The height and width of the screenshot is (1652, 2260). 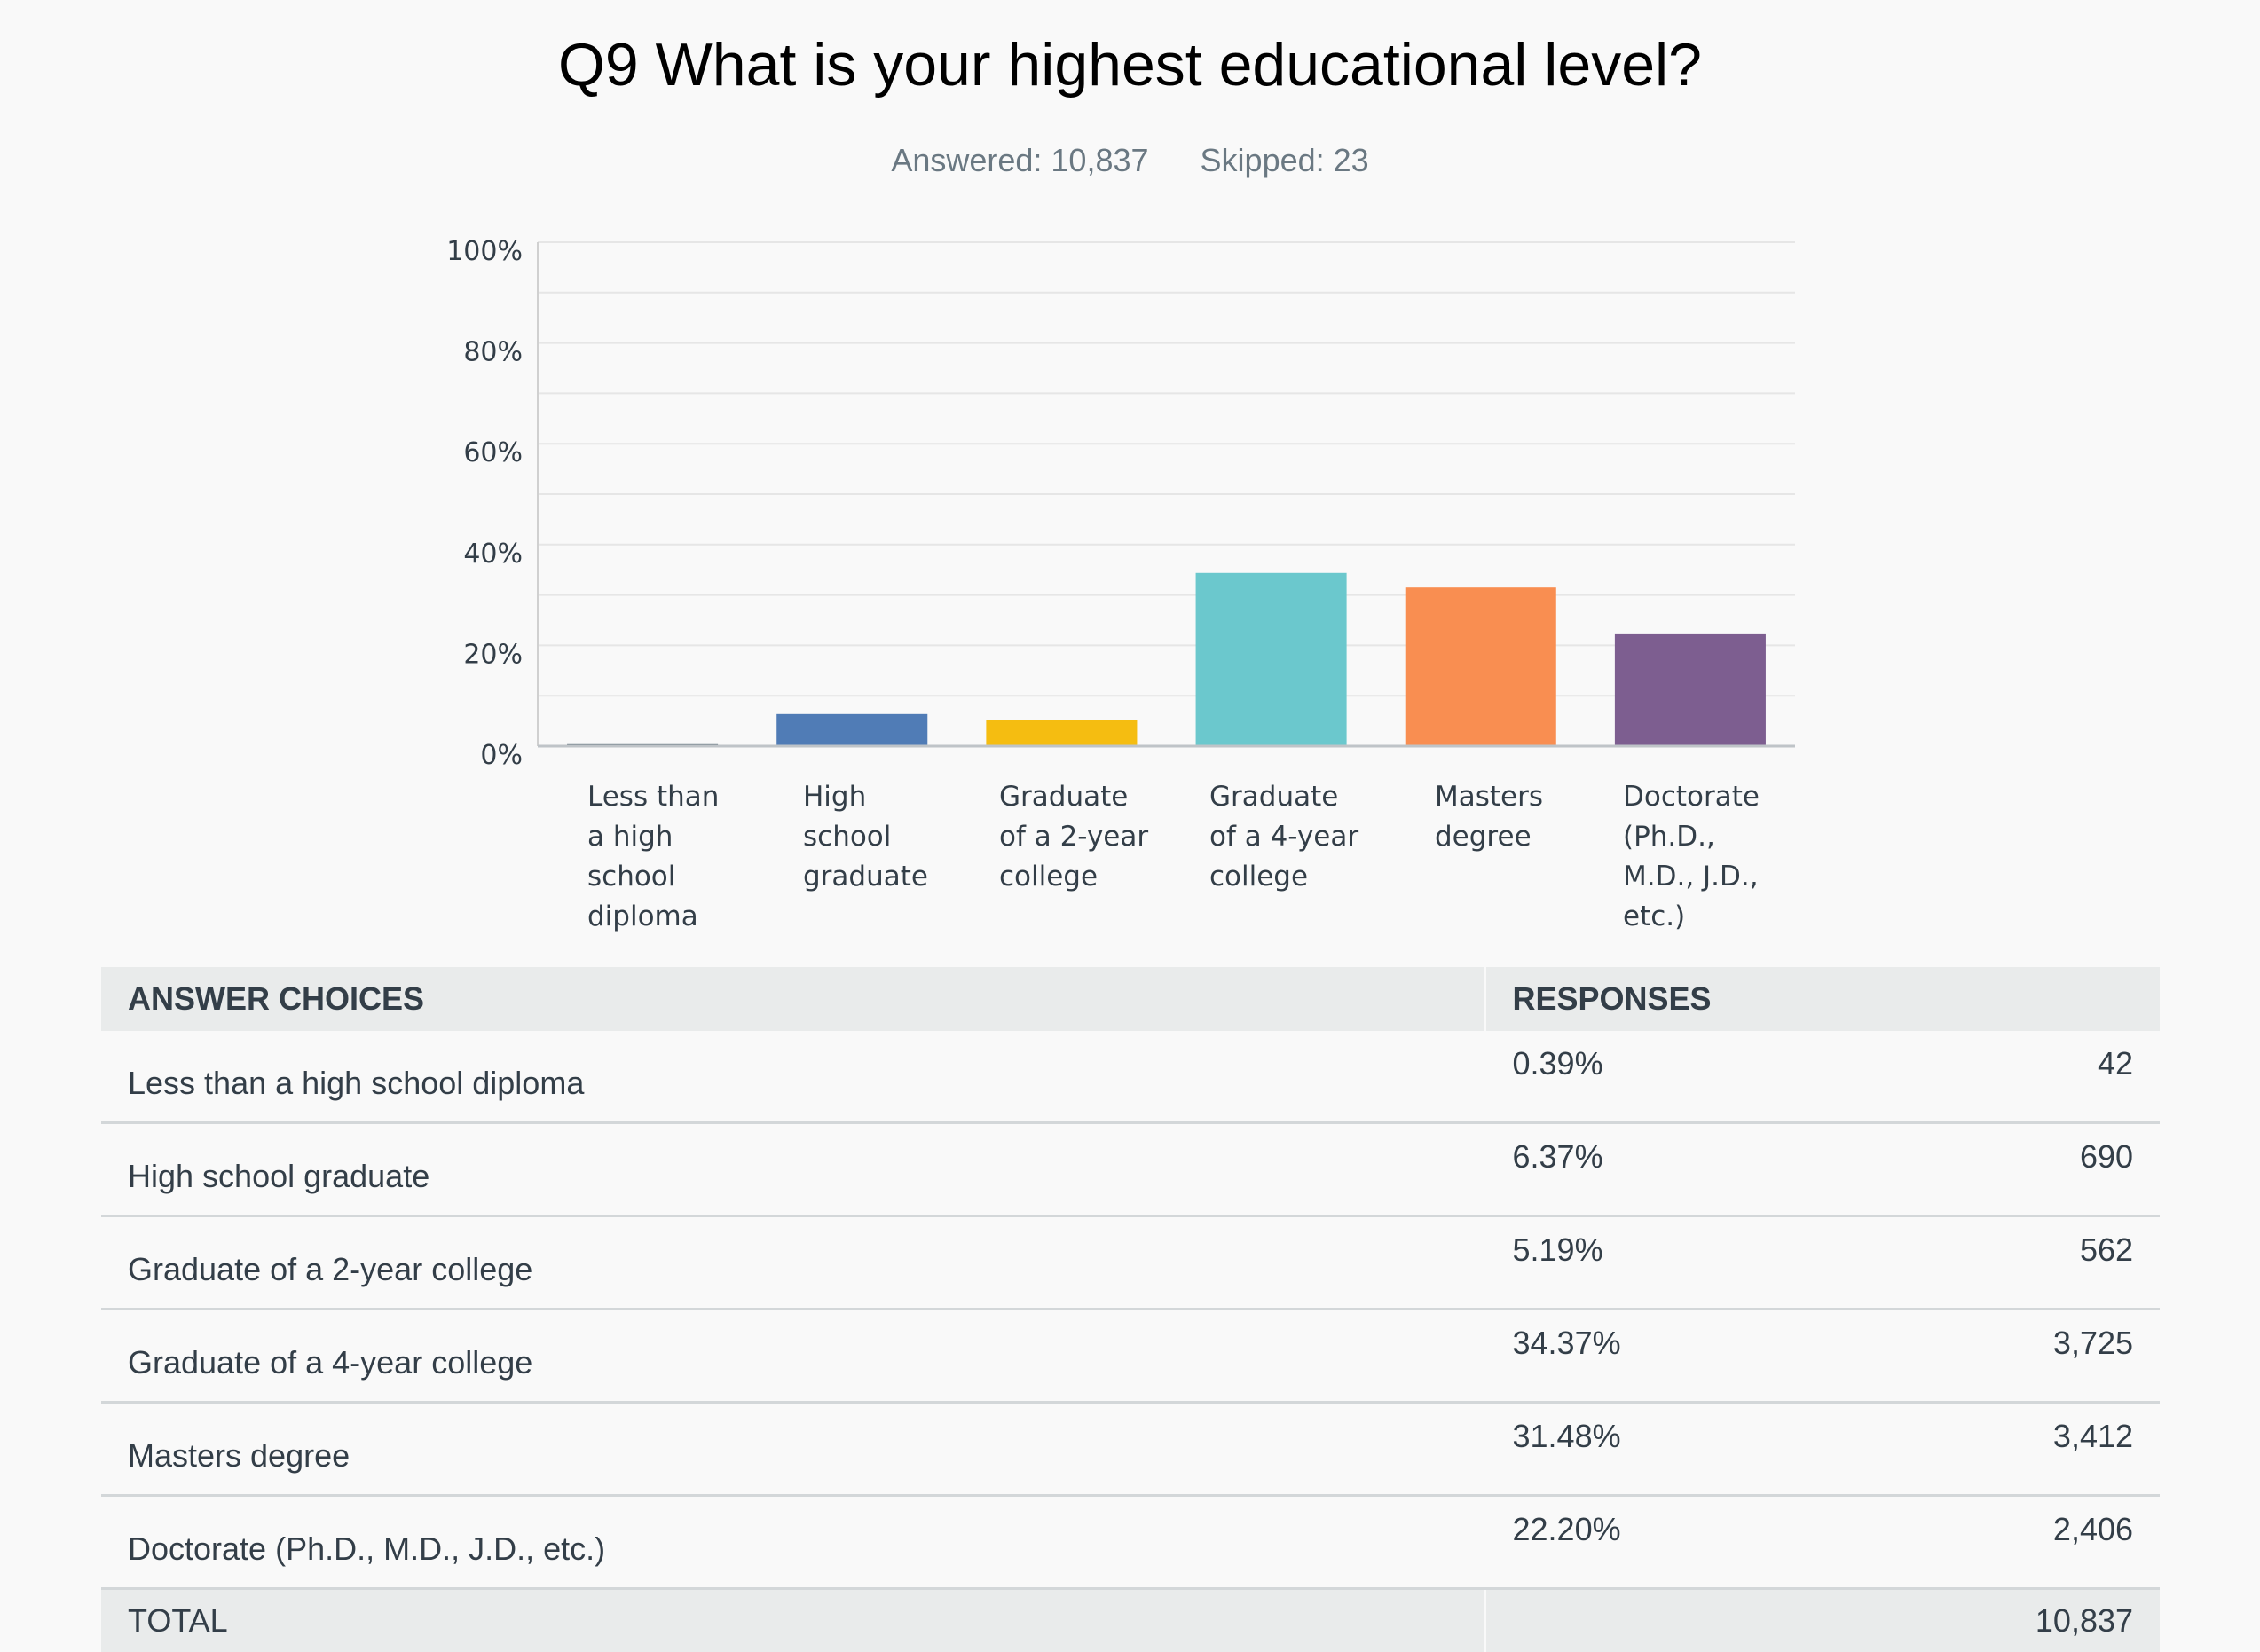 I want to click on answer-choice: Doctorate (Ph.D., M.D., J.D., etc.), so click(x=793, y=1542).